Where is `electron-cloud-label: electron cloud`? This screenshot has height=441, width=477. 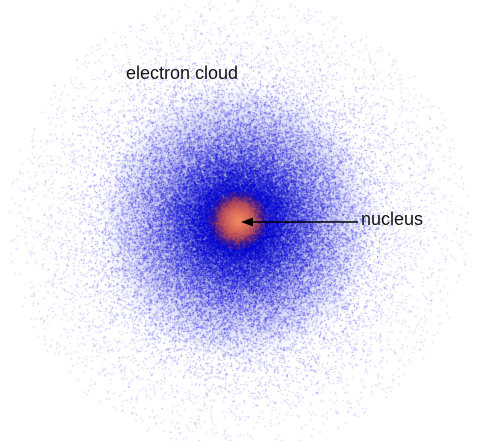 electron-cloud-label: electron cloud is located at coordinates (182, 73).